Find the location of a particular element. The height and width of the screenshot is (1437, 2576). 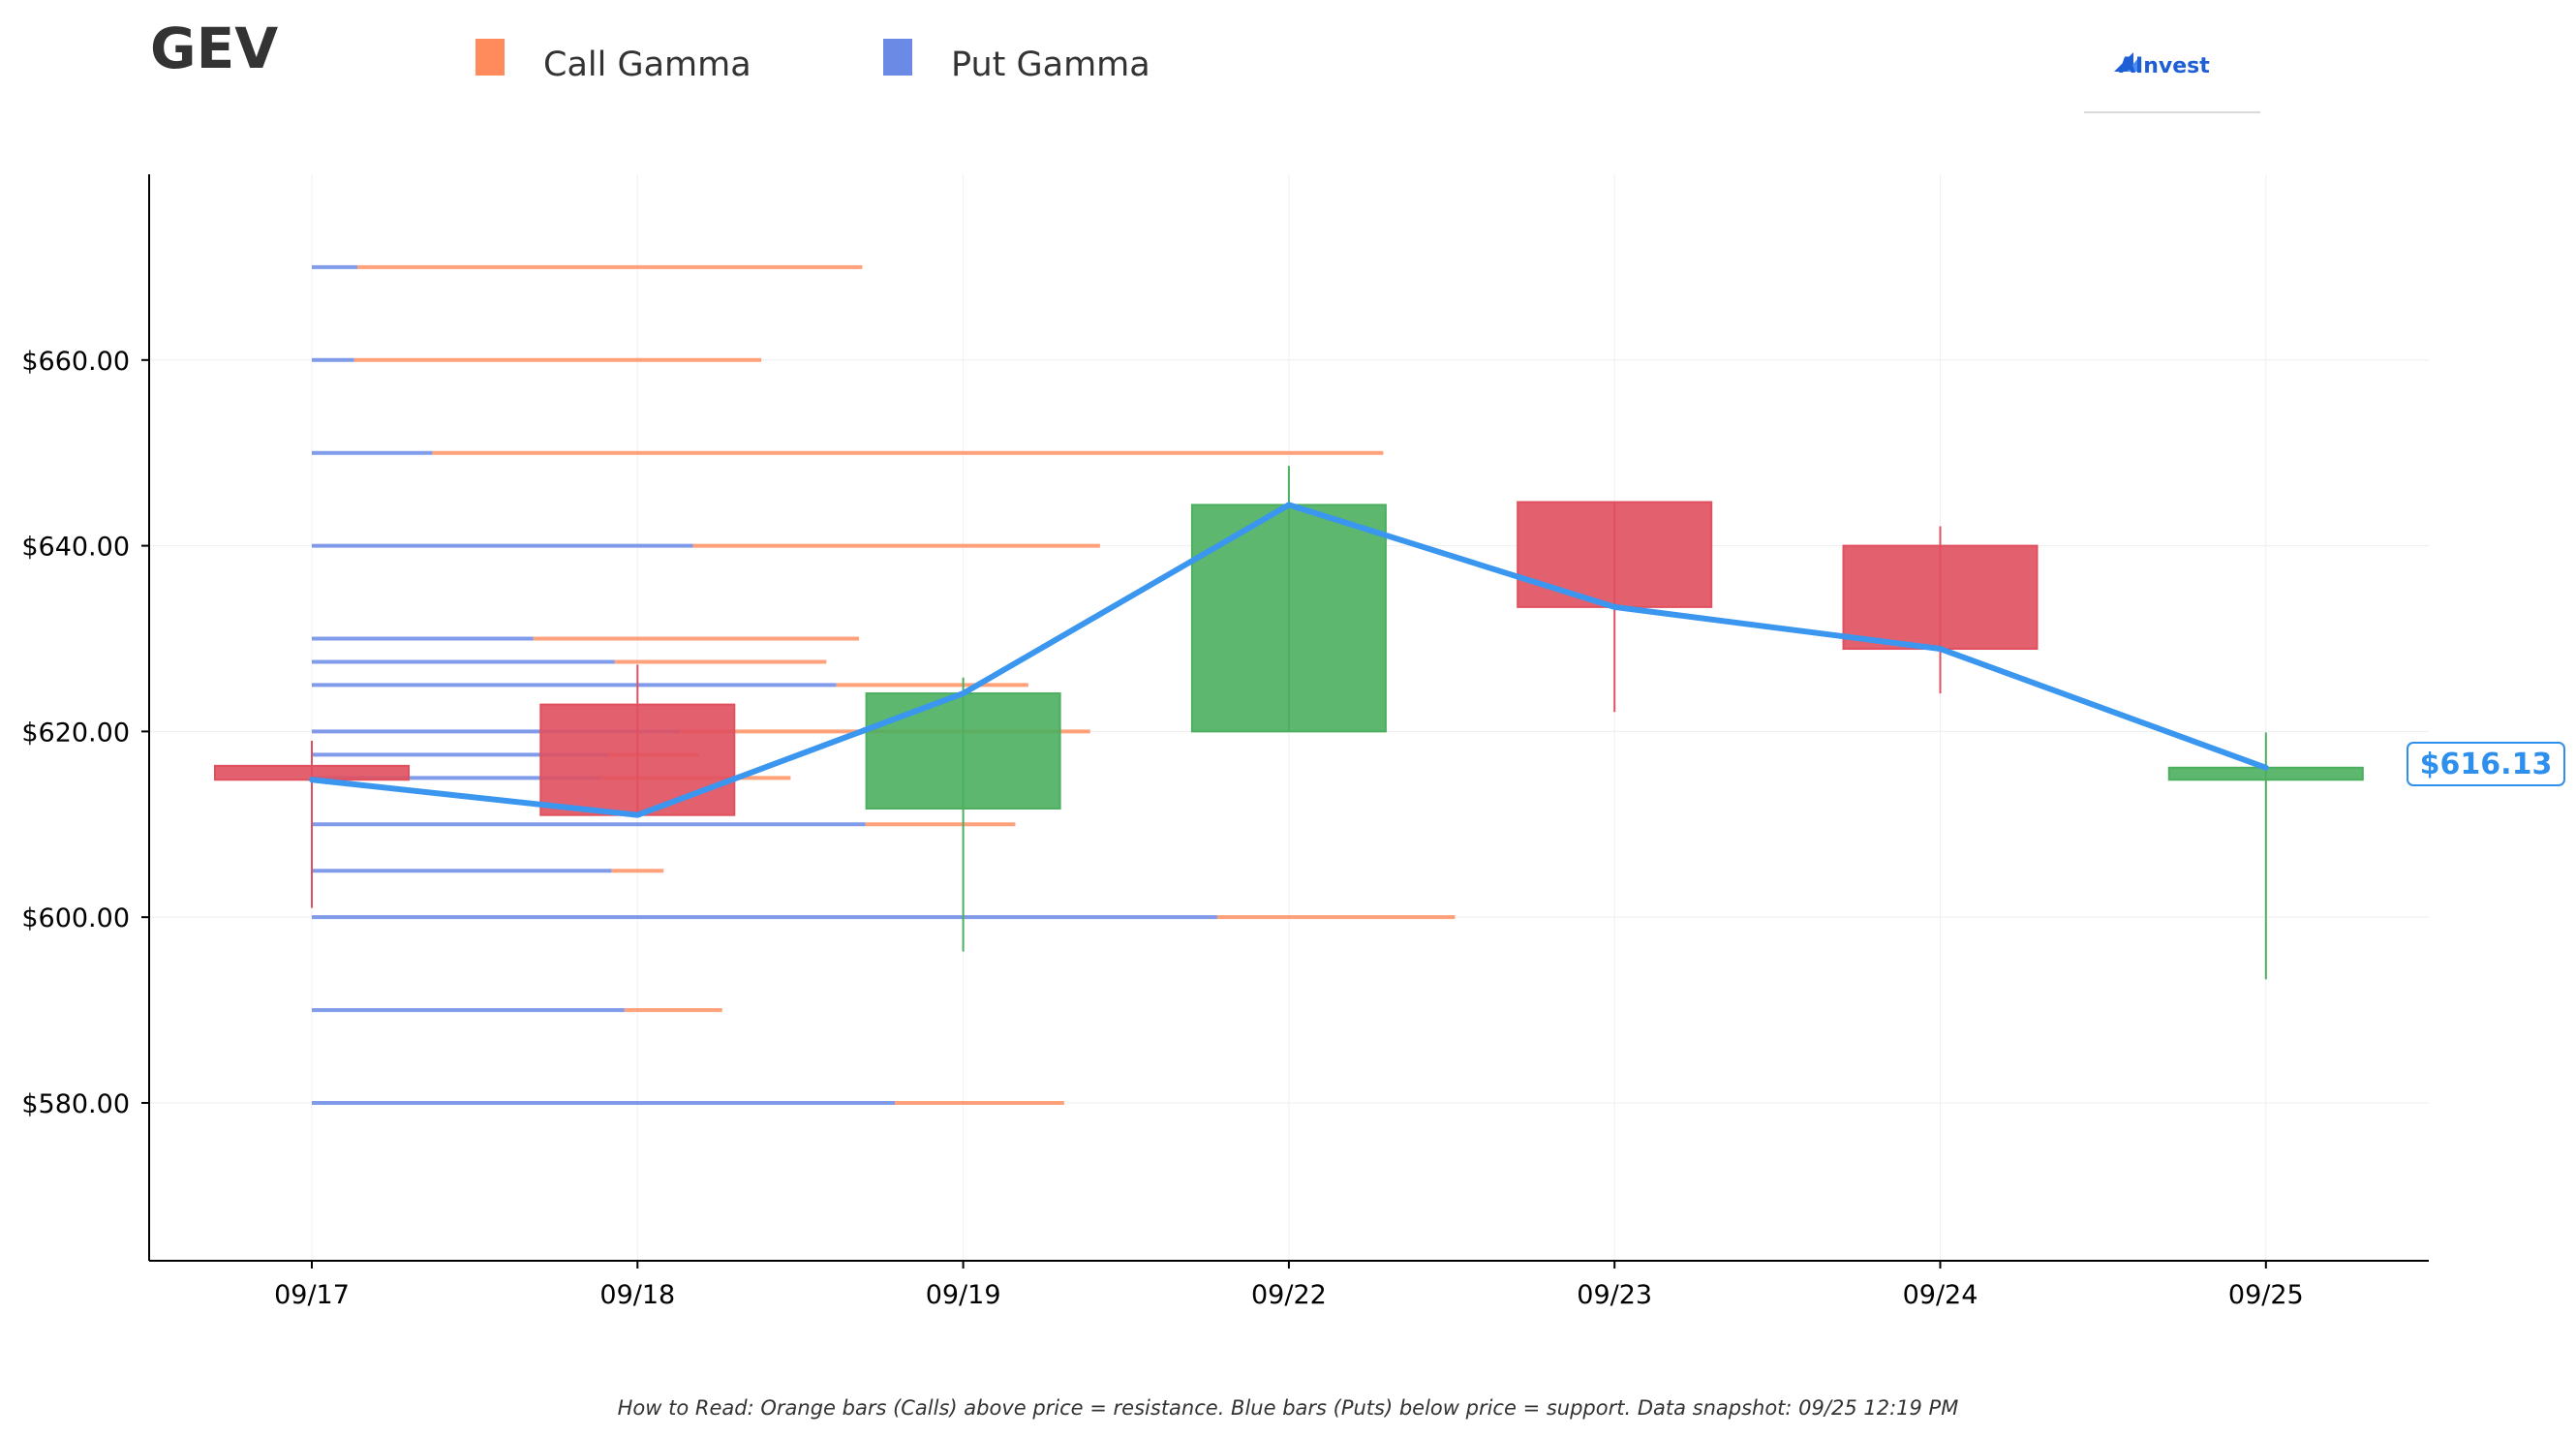

put-gamma-legend-label: Put Gamma is located at coordinates (1050, 65).